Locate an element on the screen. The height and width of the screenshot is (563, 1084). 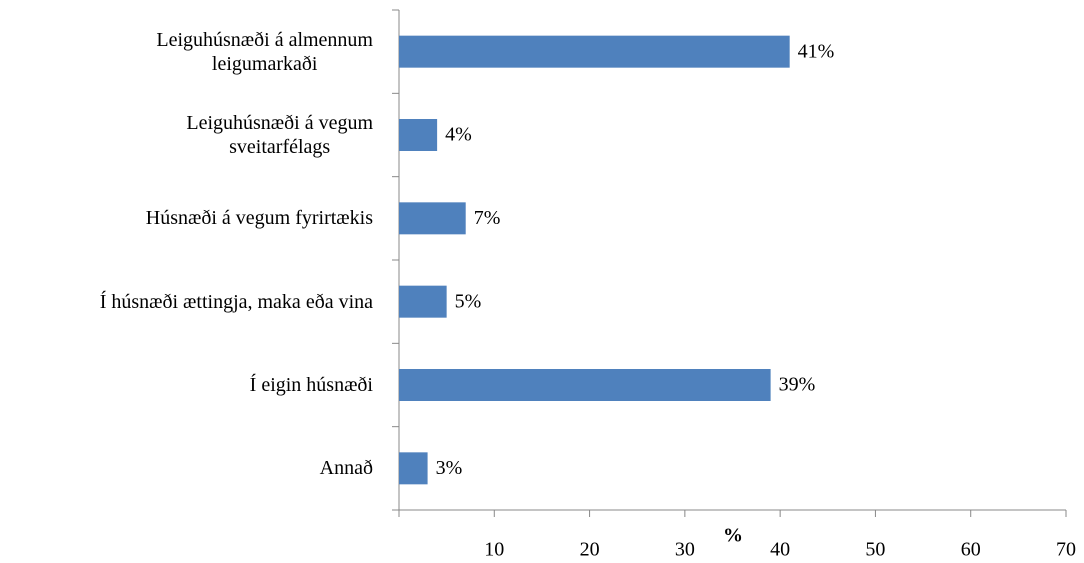
category-text: Í húsnæði ættingja, maka eða vina is located at coordinates (236, 301).